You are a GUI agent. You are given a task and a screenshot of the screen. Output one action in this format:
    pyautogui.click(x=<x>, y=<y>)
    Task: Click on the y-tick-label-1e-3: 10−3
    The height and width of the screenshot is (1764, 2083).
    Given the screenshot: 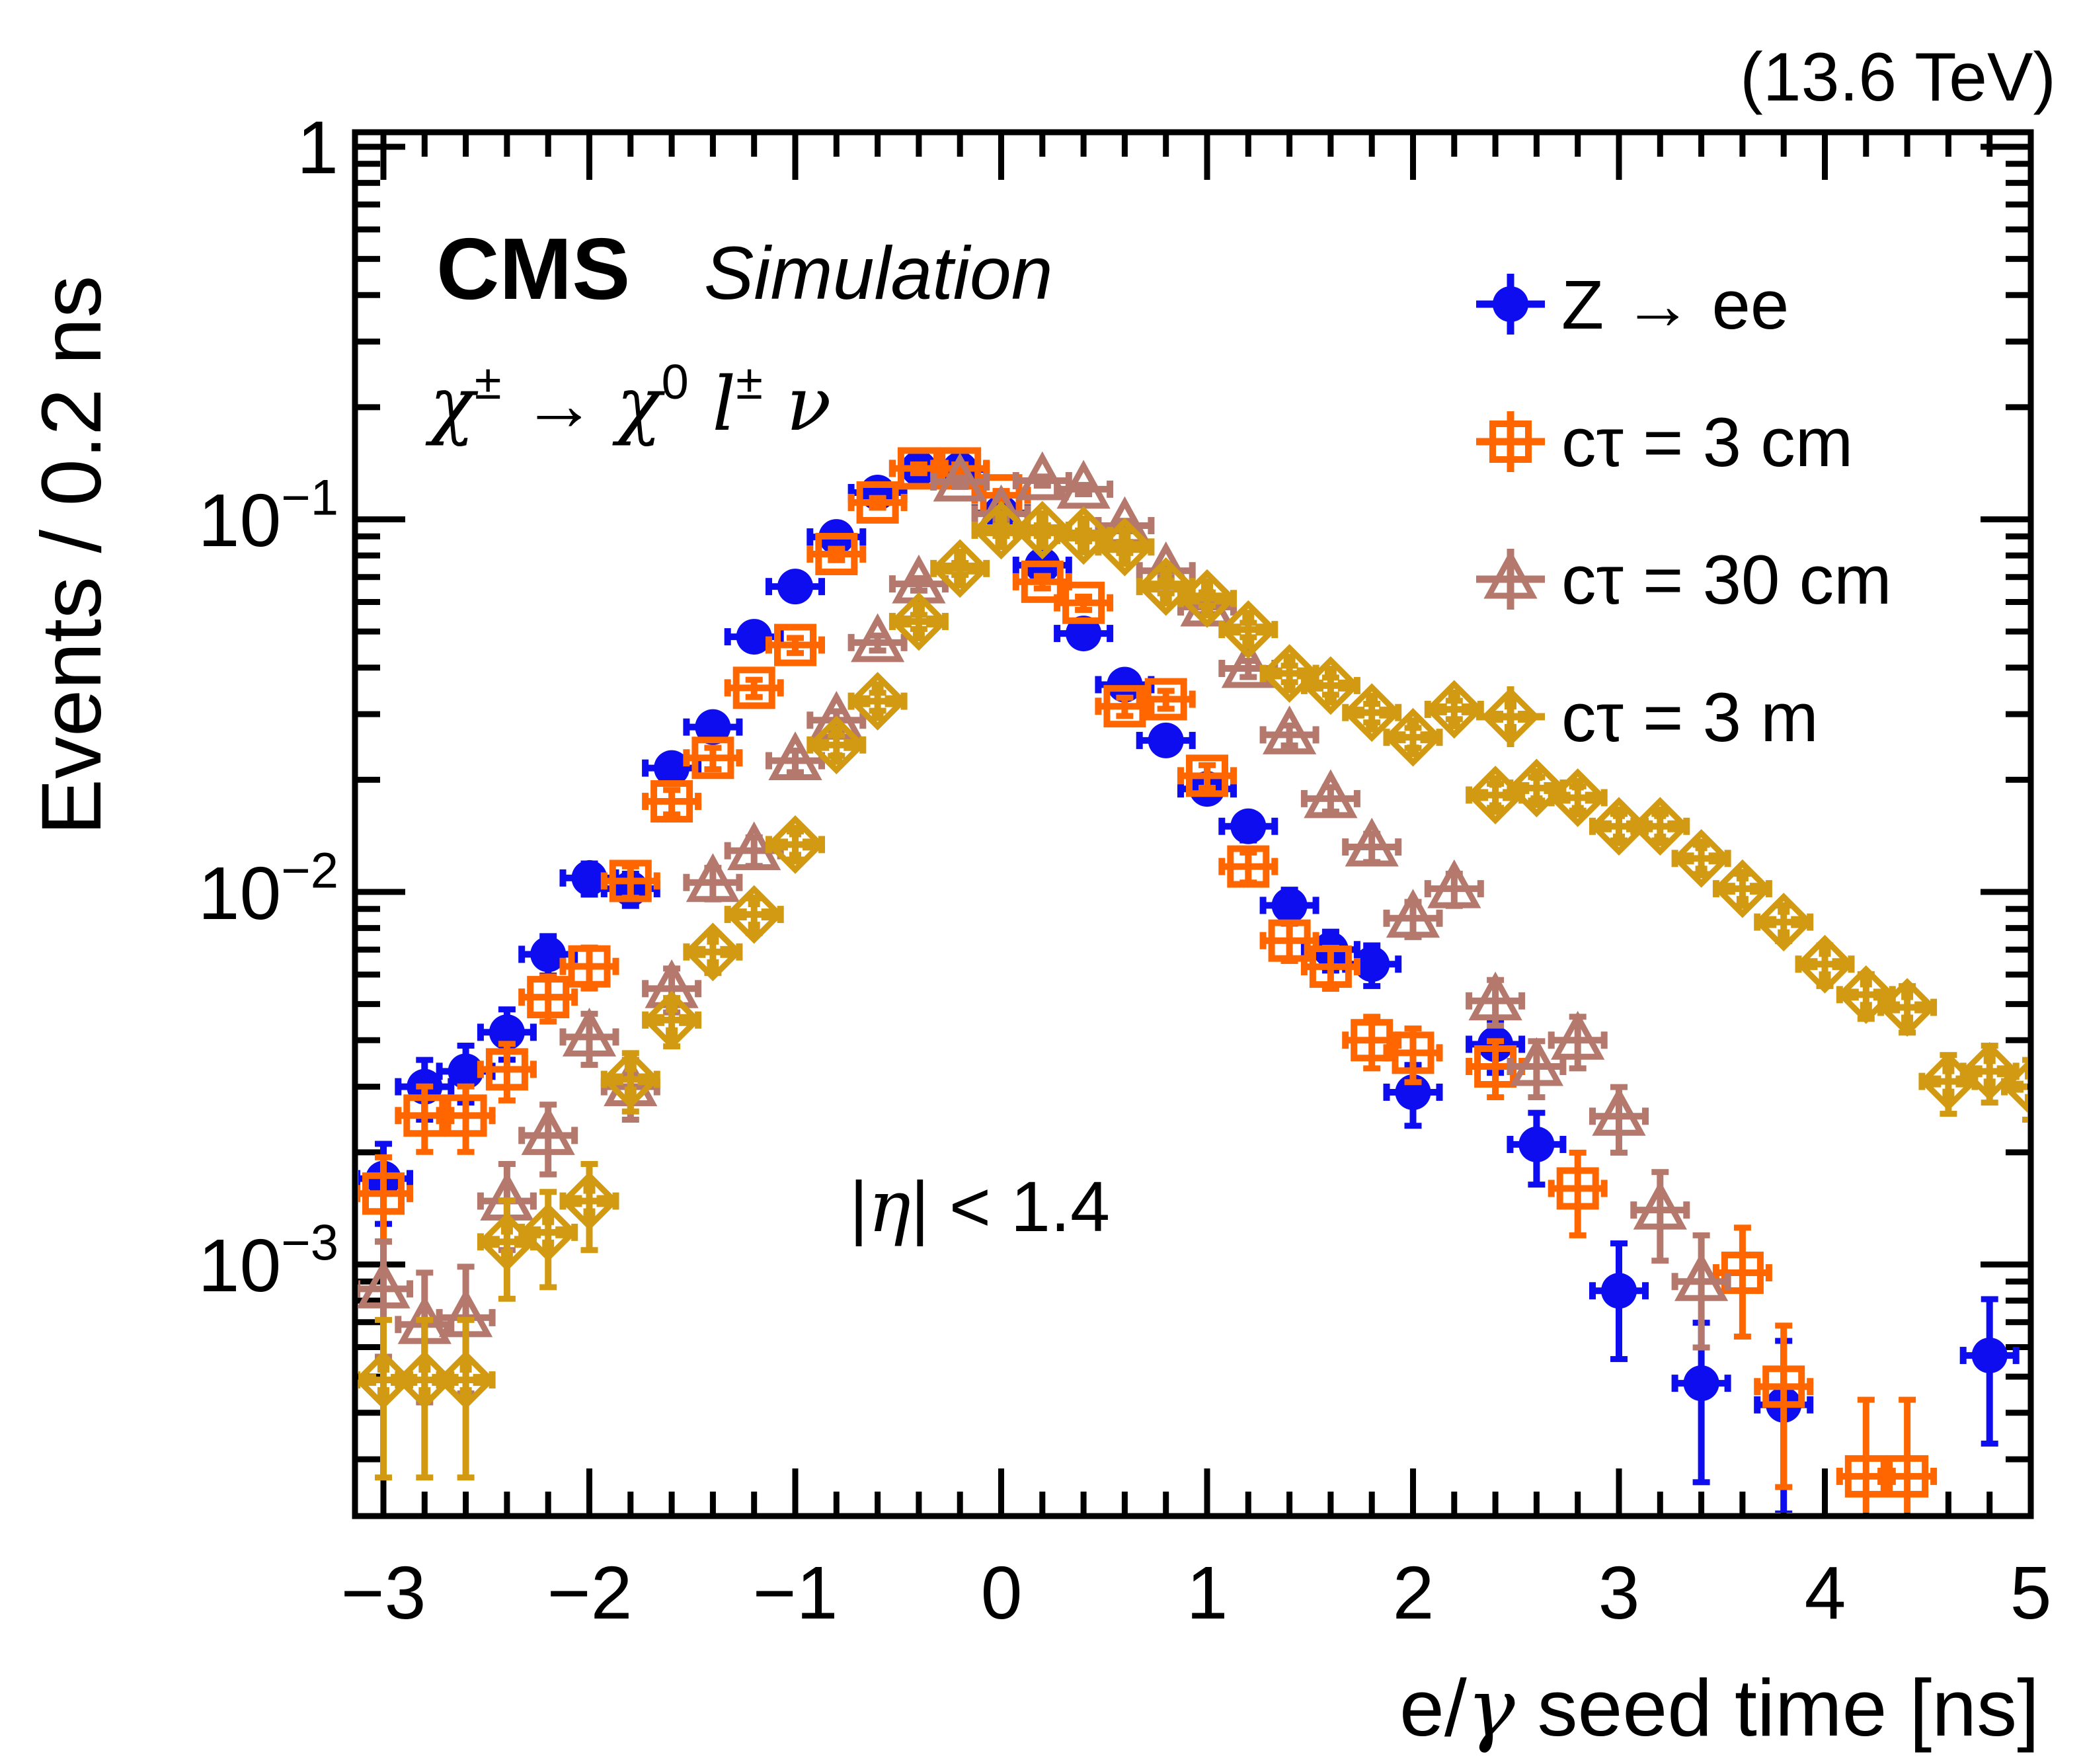 What is the action you would take?
    pyautogui.click(x=268, y=1261)
    